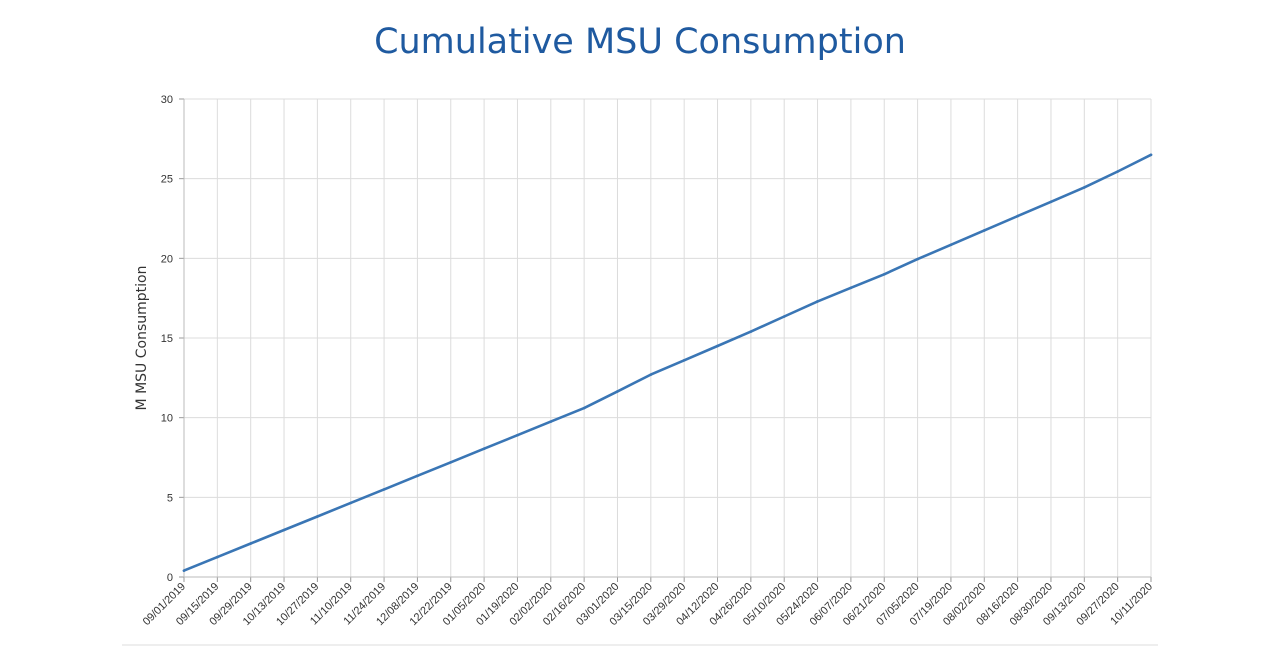 Image resolution: width=1280 pixels, height=655 pixels. Describe the element at coordinates (167, 419) in the screenshot. I see `y-tick-label: 10` at that location.